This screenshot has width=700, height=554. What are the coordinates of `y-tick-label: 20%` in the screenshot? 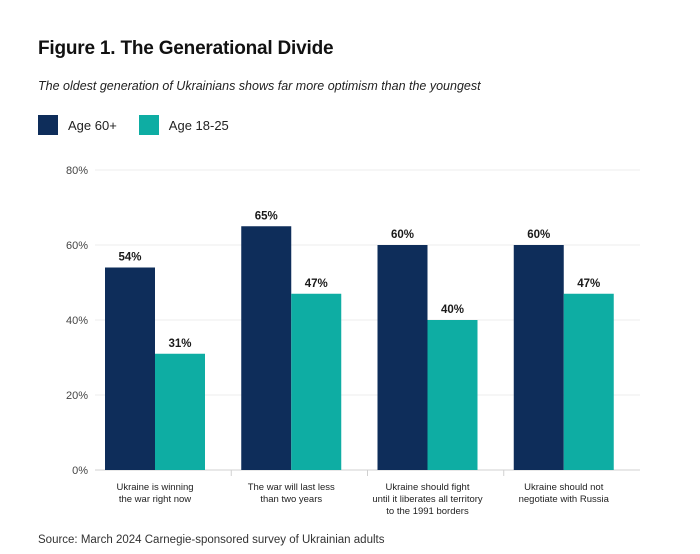 It's located at (77, 396).